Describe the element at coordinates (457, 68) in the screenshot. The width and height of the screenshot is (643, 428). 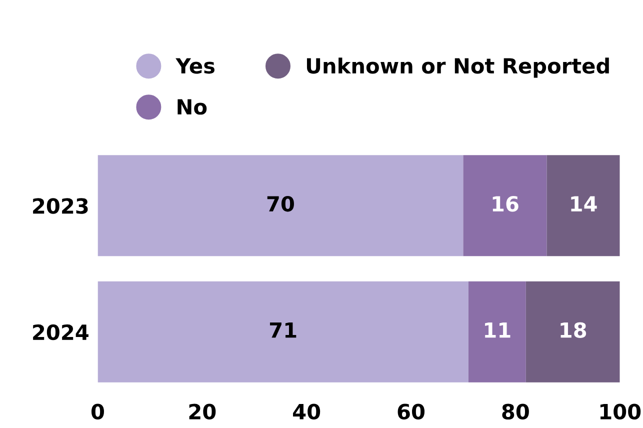
I see `legend-label: Unknown or Not Reported` at that location.